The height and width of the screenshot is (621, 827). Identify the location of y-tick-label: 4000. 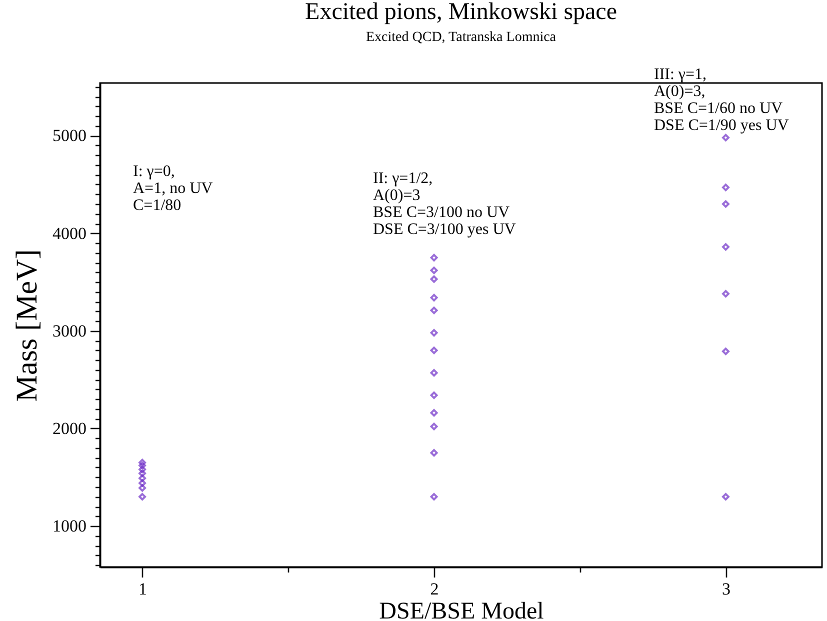
(69, 233).